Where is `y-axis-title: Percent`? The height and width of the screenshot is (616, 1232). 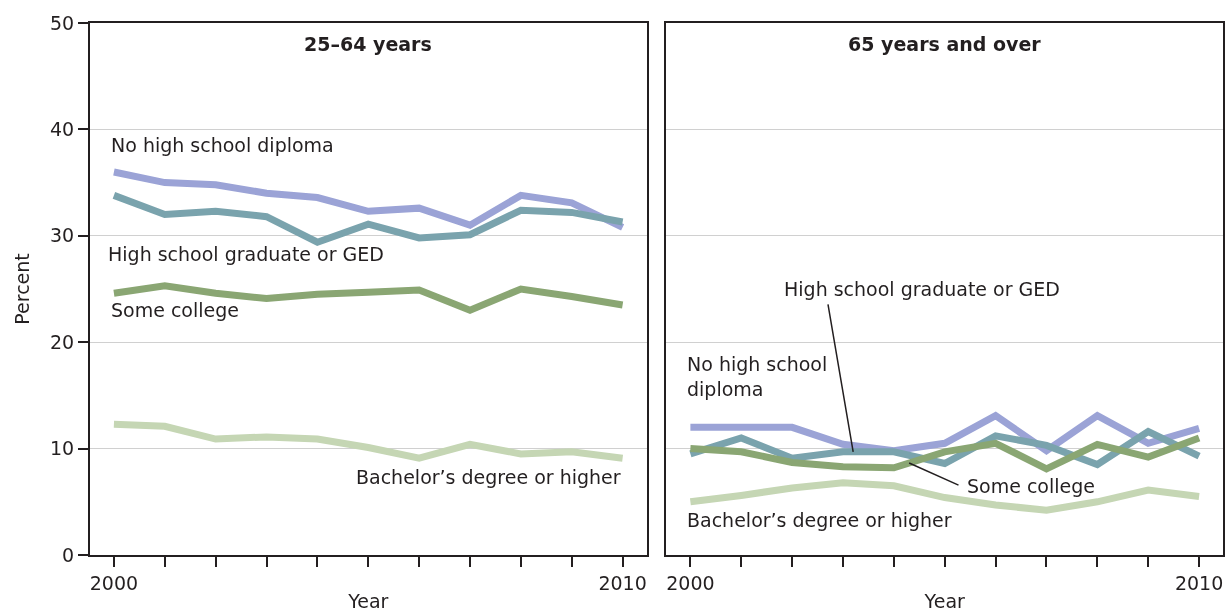
y-axis-title: Percent is located at coordinates (22, 289).